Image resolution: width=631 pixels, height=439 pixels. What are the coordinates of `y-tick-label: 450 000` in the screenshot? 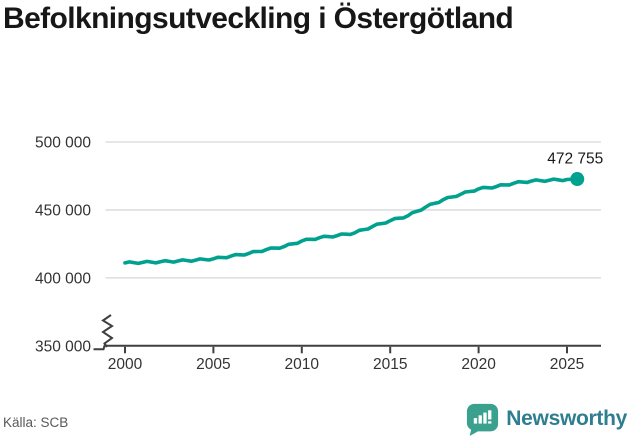 It's located at (63, 210).